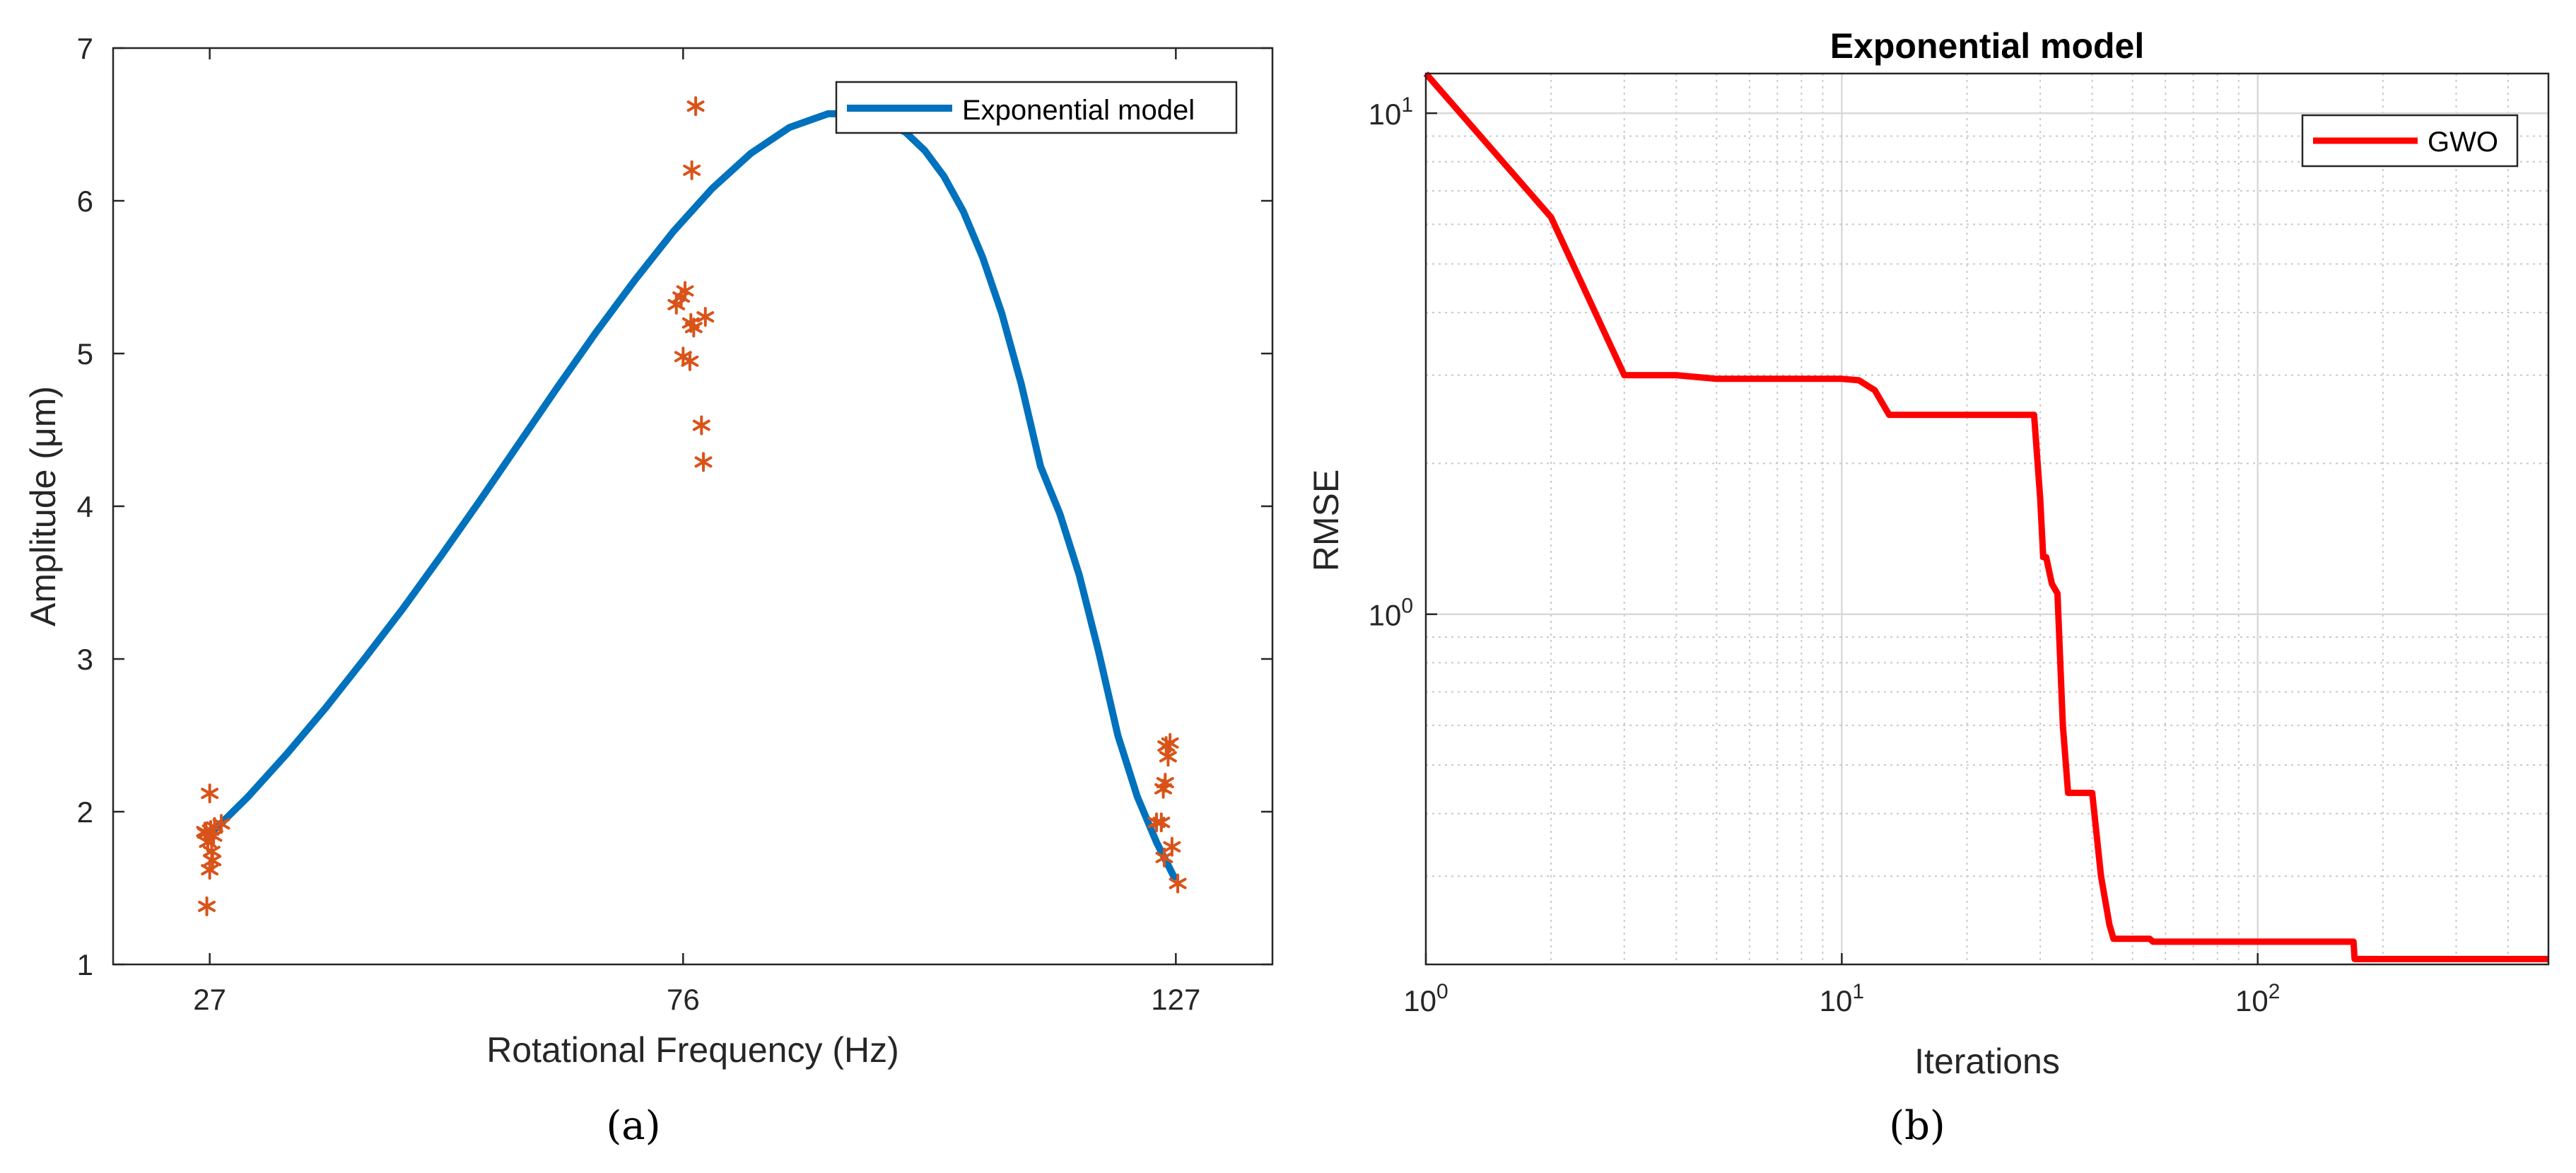  Describe the element at coordinates (85, 353) in the screenshot. I see `y-tick-label: 5` at that location.